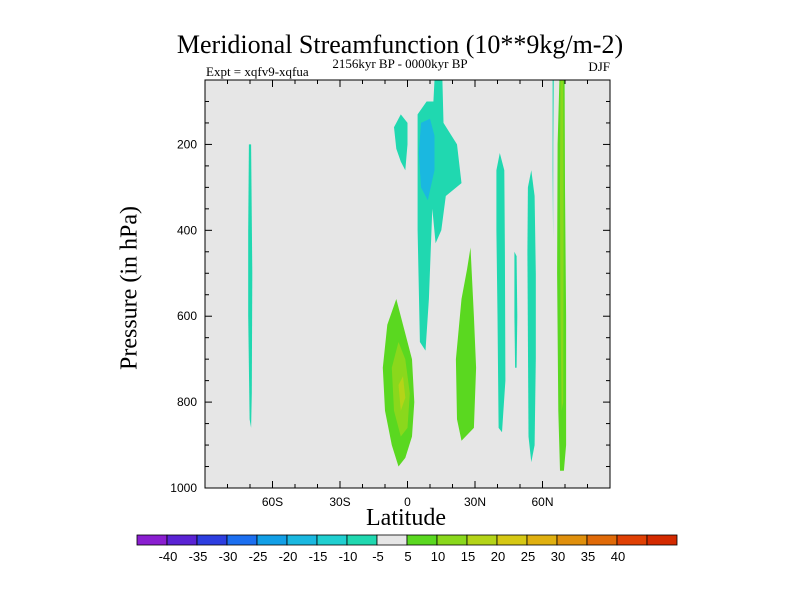 The height and width of the screenshot is (600, 800). Describe the element at coordinates (187, 402) in the screenshot. I see `y-tick-label: 800` at that location.